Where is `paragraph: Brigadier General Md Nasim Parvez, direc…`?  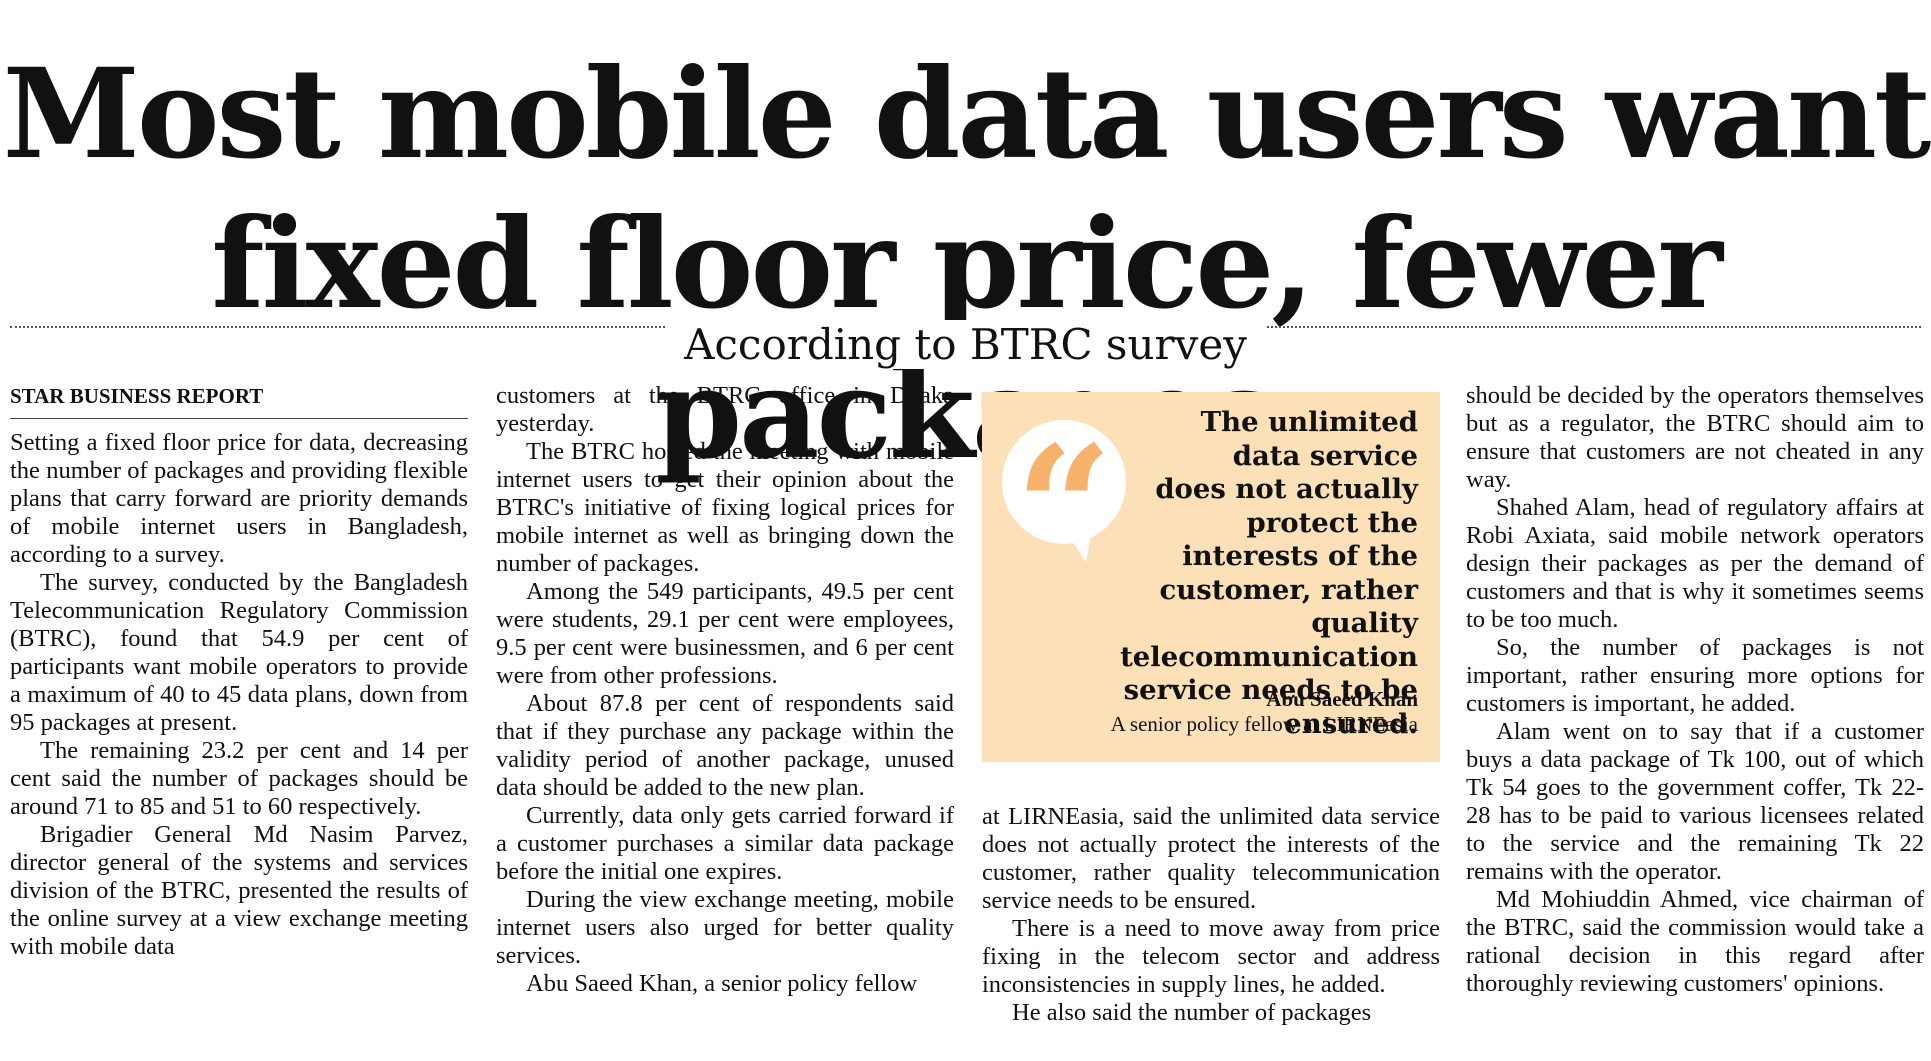
paragraph: Brigadier General Md Nasim Parvez, direc… is located at coordinates (239, 890).